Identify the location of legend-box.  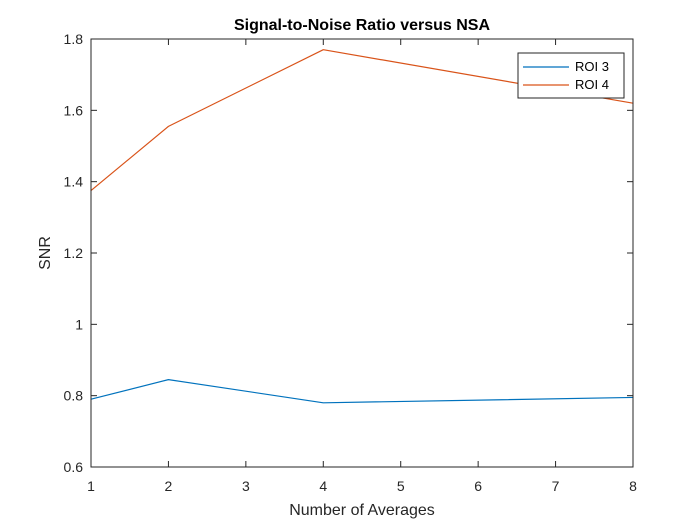
(571, 75).